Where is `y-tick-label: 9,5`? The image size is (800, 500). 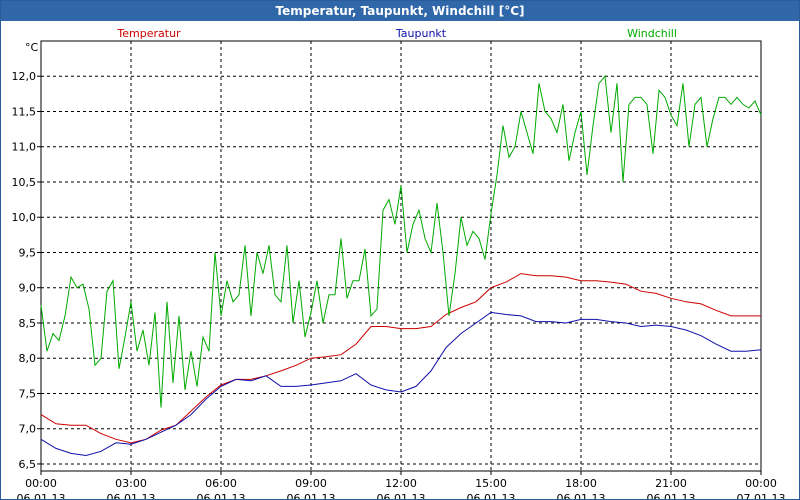 y-tick-label: 9,5 is located at coordinates (28, 252).